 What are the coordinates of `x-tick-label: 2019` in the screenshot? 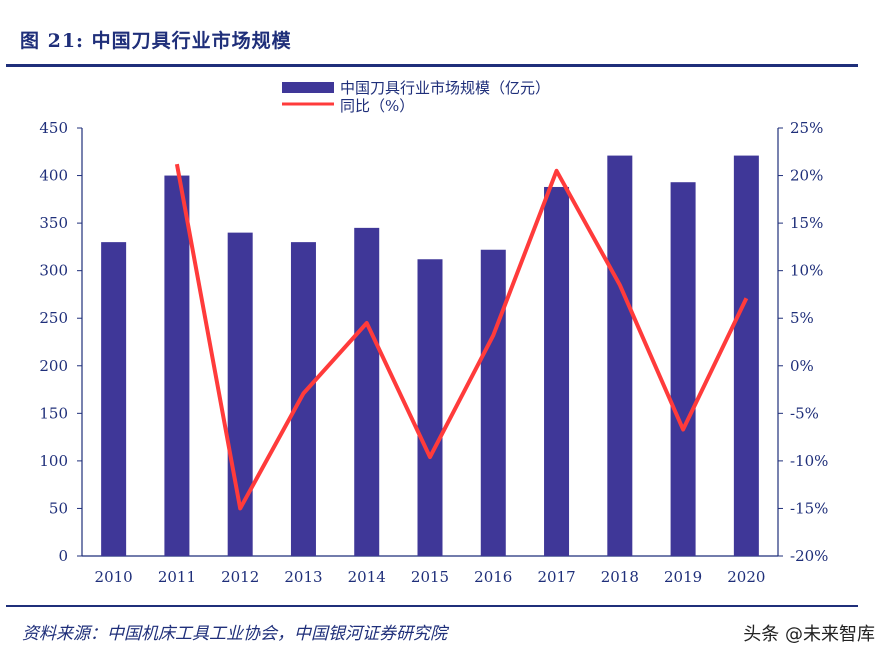 It's located at (683, 577).